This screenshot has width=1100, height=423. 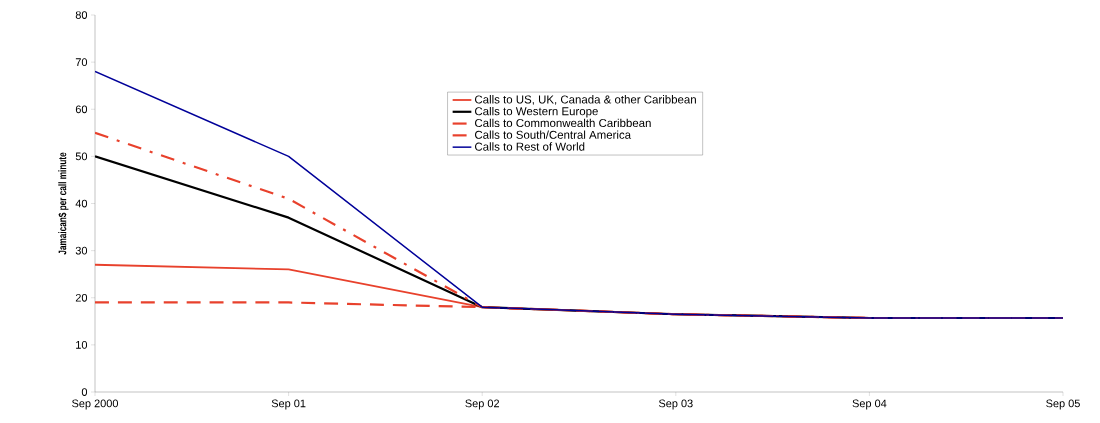 What do you see at coordinates (81, 109) in the screenshot?
I see `y-tick-label: 60` at bounding box center [81, 109].